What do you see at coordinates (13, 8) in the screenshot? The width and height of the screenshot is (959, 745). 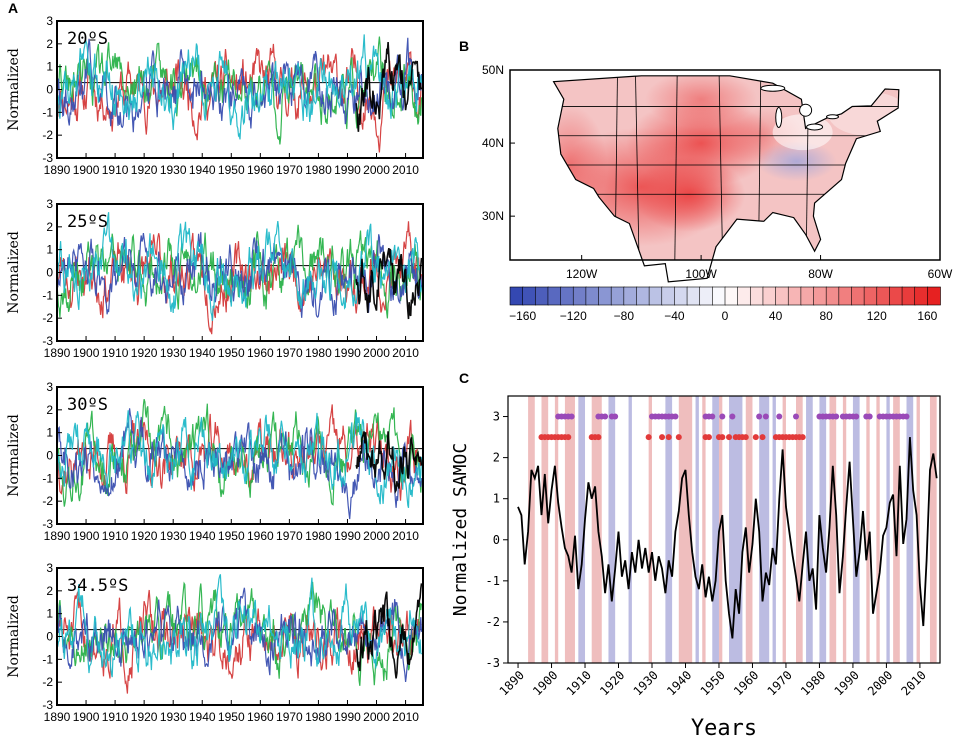 I see `panel-label-a: A` at bounding box center [13, 8].